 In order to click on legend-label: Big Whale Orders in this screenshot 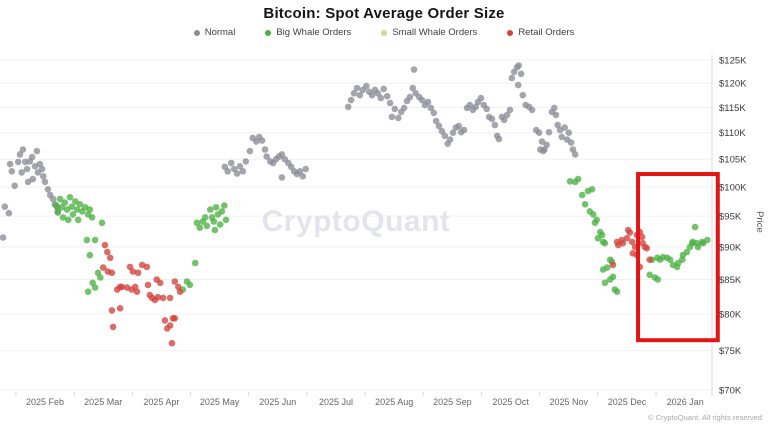, I will do `click(314, 32)`.